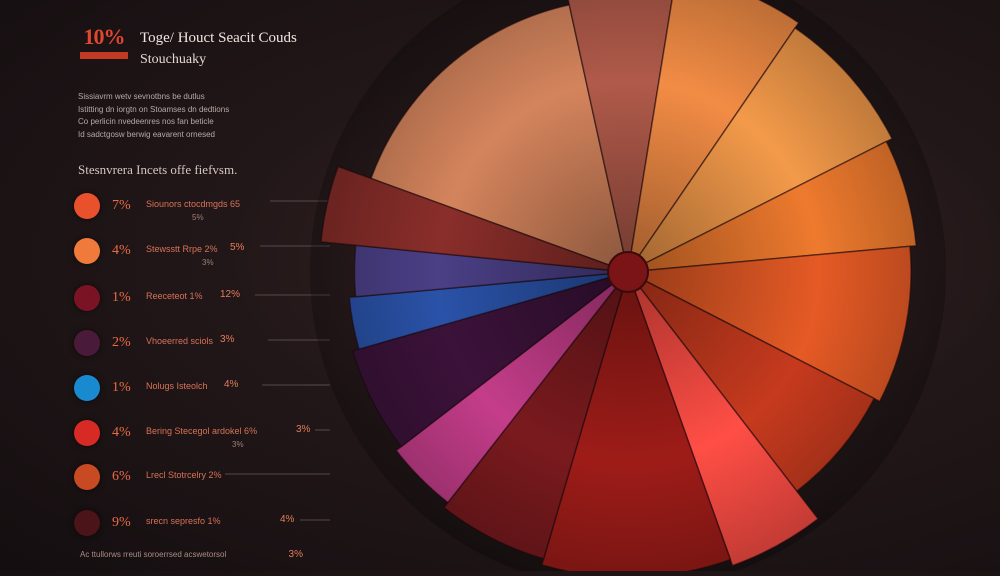 This screenshot has height=576, width=1000. I want to click on legend-percent: 7%, so click(121, 205).